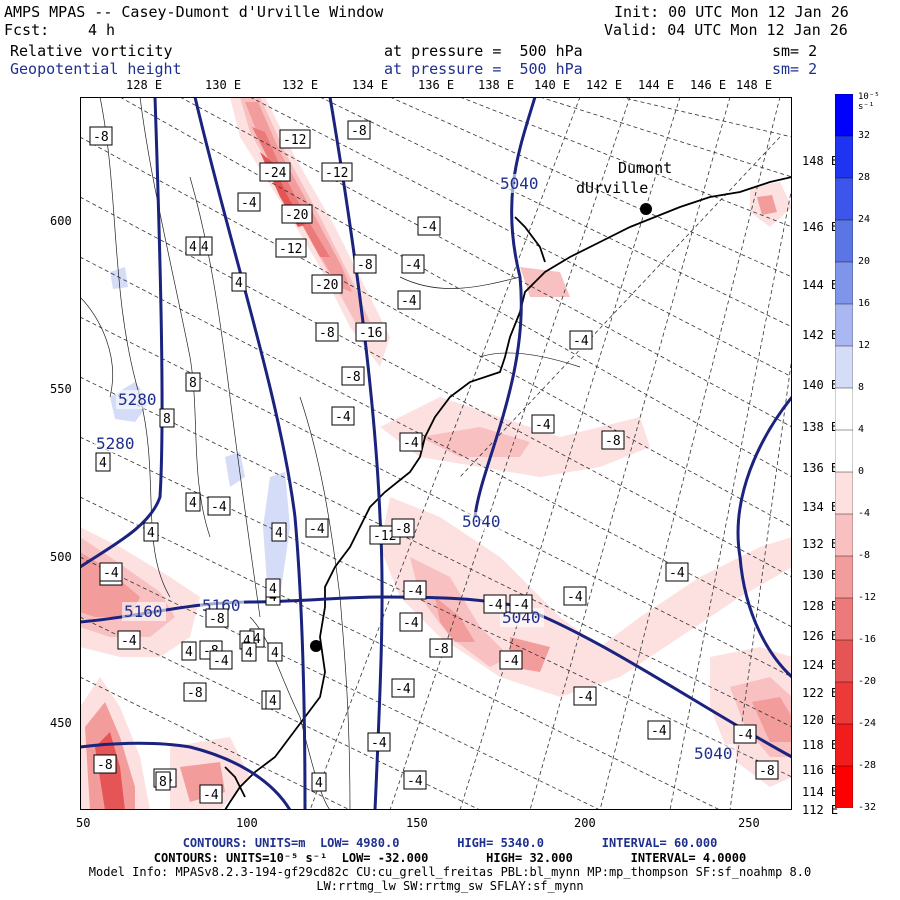 The image size is (900, 900). Describe the element at coordinates (656, 85) in the screenshot. I see `top-lon-label: 144 E` at that location.